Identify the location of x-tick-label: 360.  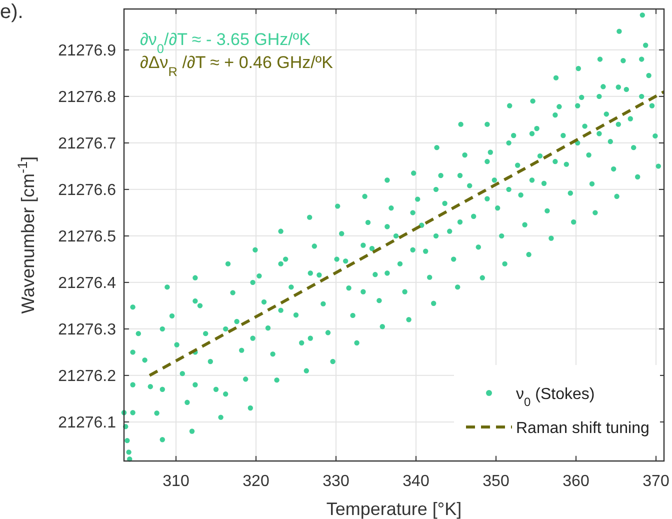
(576, 481).